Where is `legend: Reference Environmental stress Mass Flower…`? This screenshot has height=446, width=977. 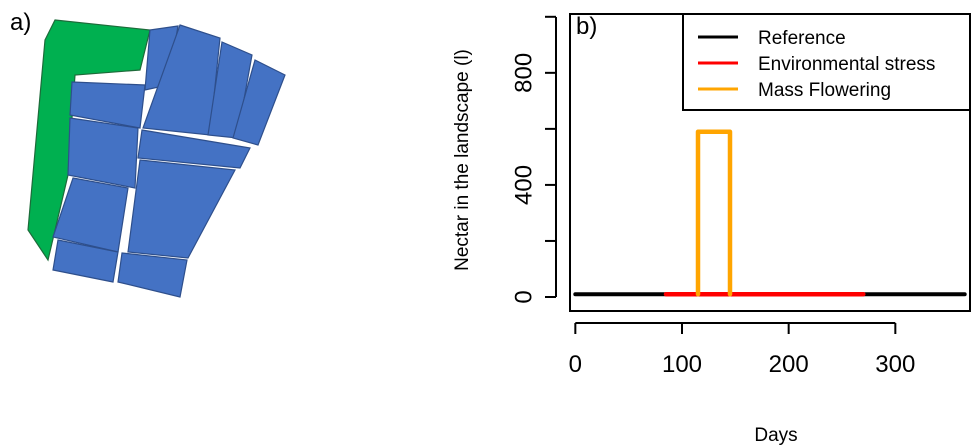 legend: Reference Environmental stress Mass Flower… is located at coordinates (826, 62).